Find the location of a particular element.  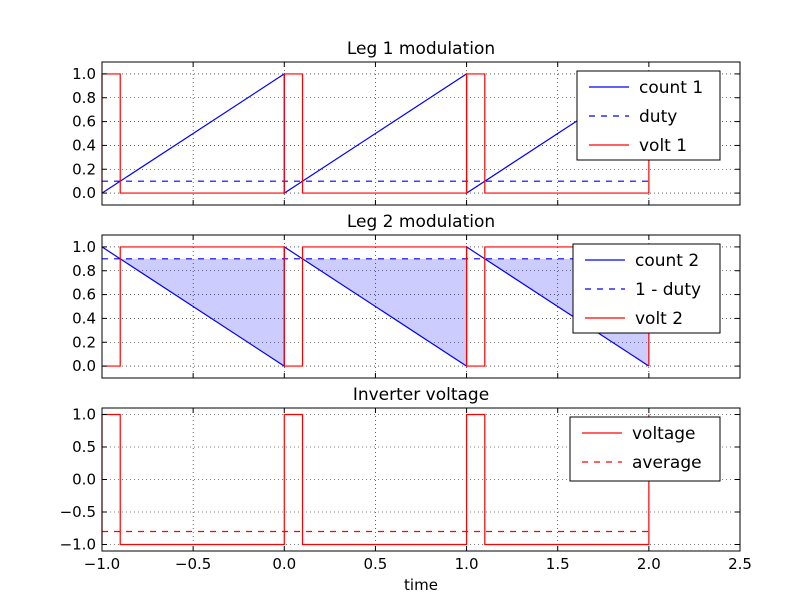

legend-box is located at coordinates (645, 449).